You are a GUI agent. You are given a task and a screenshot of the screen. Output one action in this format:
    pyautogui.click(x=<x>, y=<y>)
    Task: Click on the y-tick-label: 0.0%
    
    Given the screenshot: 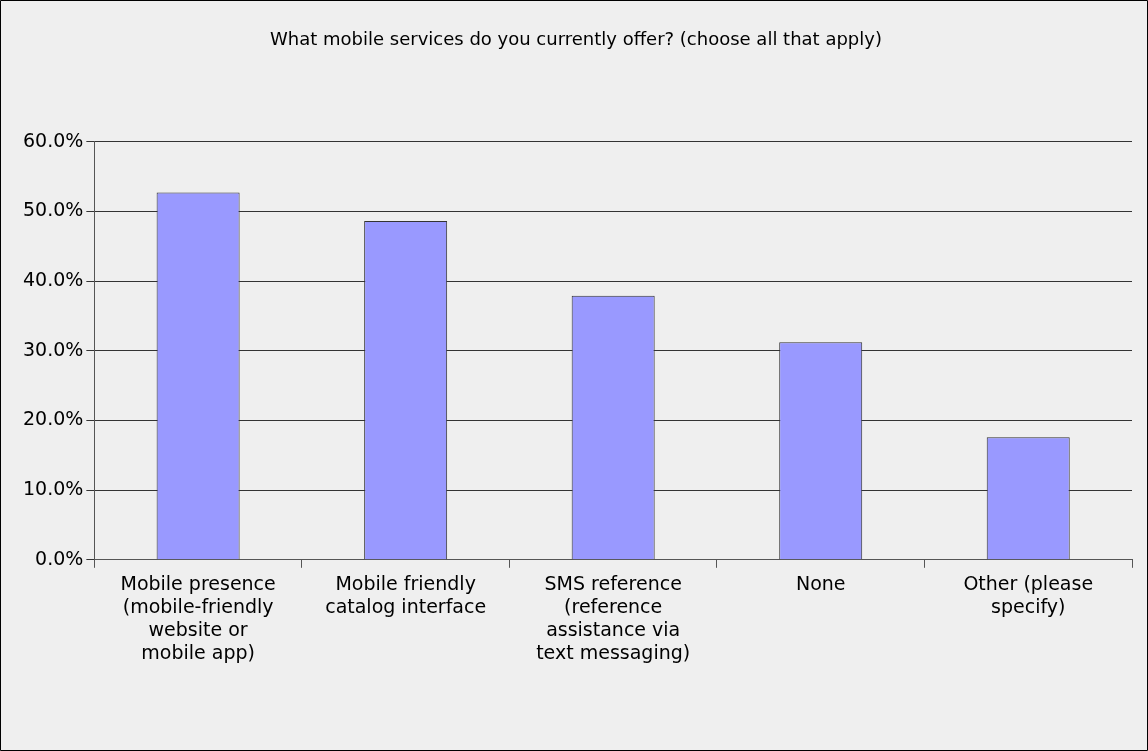 What is the action you would take?
    pyautogui.click(x=59, y=557)
    